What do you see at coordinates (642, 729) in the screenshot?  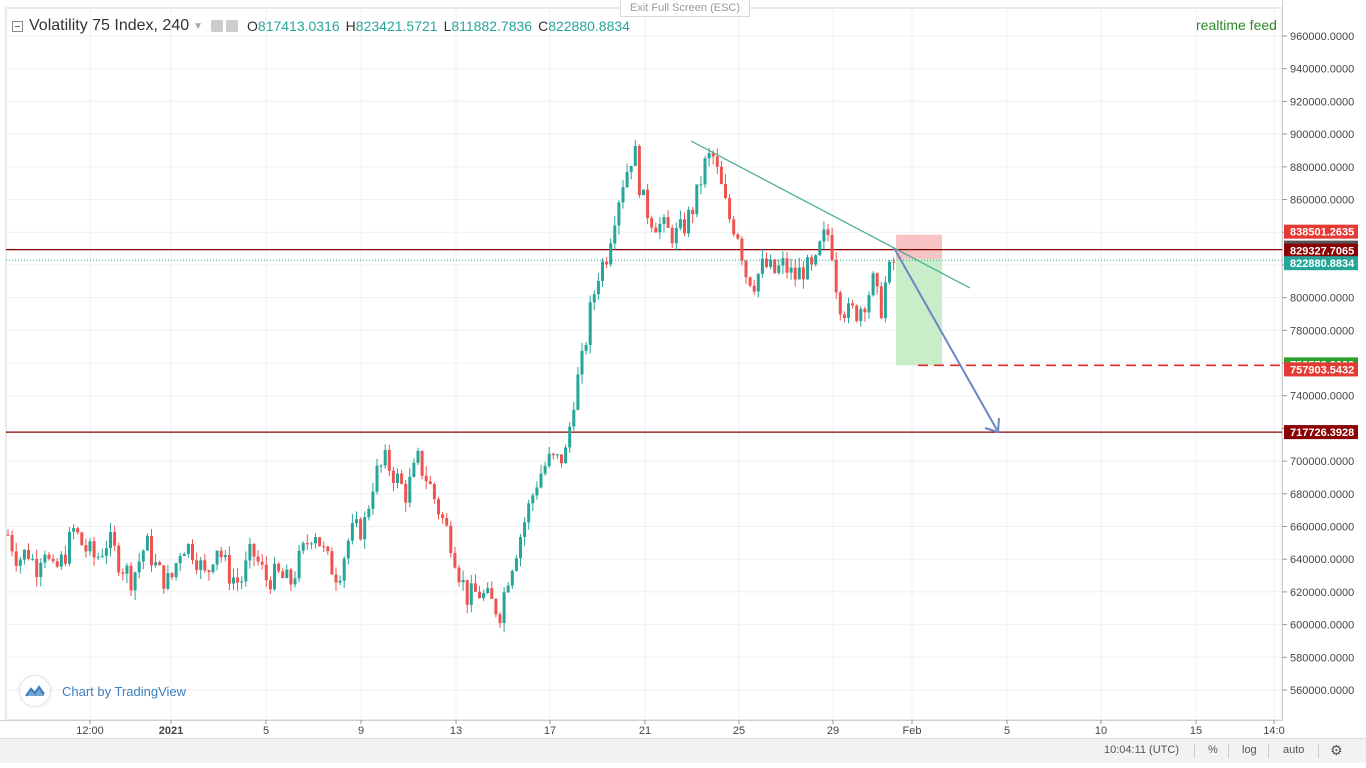 I see `time-axis: 12:00 2021 5 9 13 17 21 25 29 Feb 5 10 15 14:0` at bounding box center [642, 729].